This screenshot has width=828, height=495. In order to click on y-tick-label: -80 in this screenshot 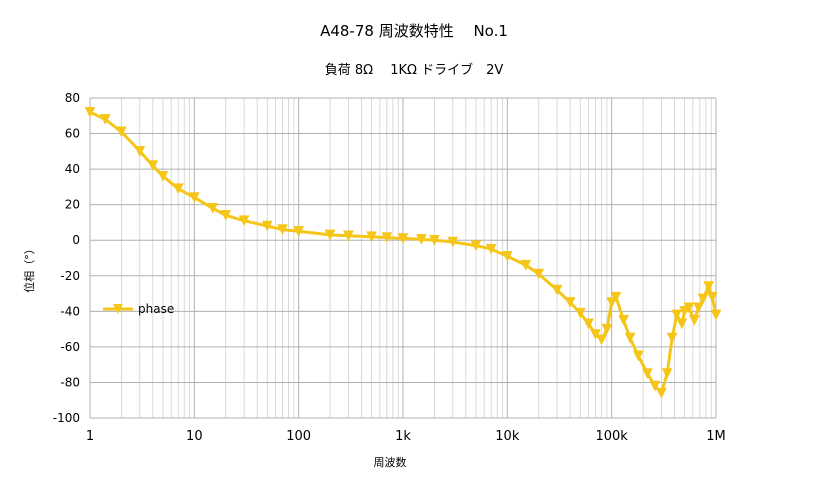, I will do `click(70, 382)`.